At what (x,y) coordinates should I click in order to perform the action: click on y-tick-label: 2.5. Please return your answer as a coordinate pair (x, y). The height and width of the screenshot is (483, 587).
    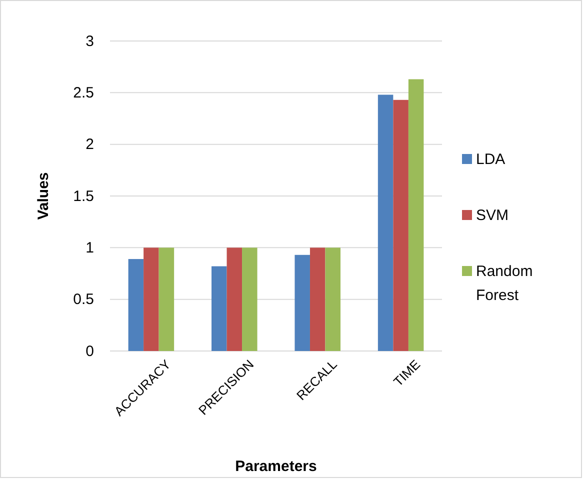
    Looking at the image, I should click on (83, 93).